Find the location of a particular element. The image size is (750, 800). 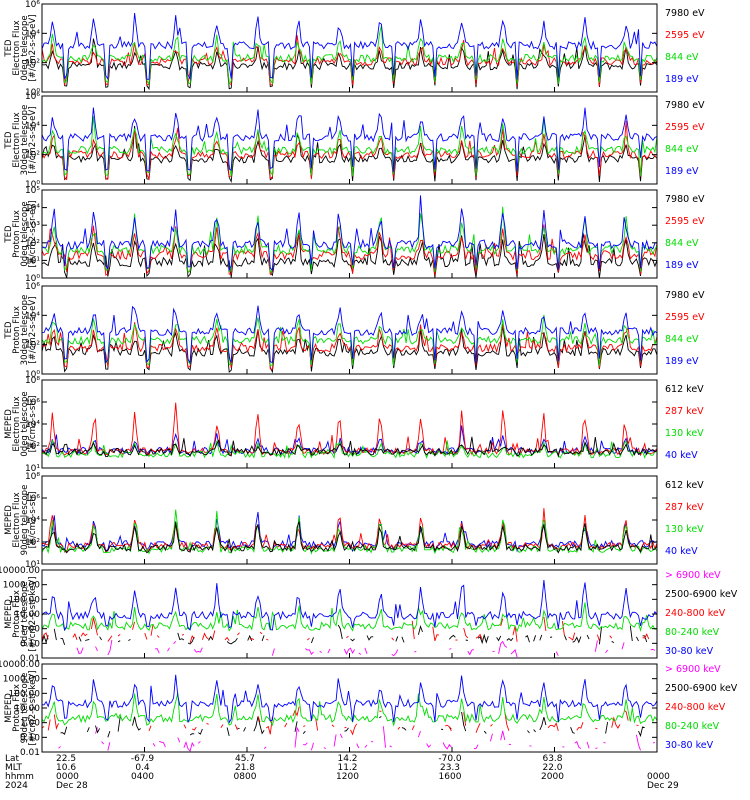

y-tick-label: 0.10 is located at coordinates (30, 644).